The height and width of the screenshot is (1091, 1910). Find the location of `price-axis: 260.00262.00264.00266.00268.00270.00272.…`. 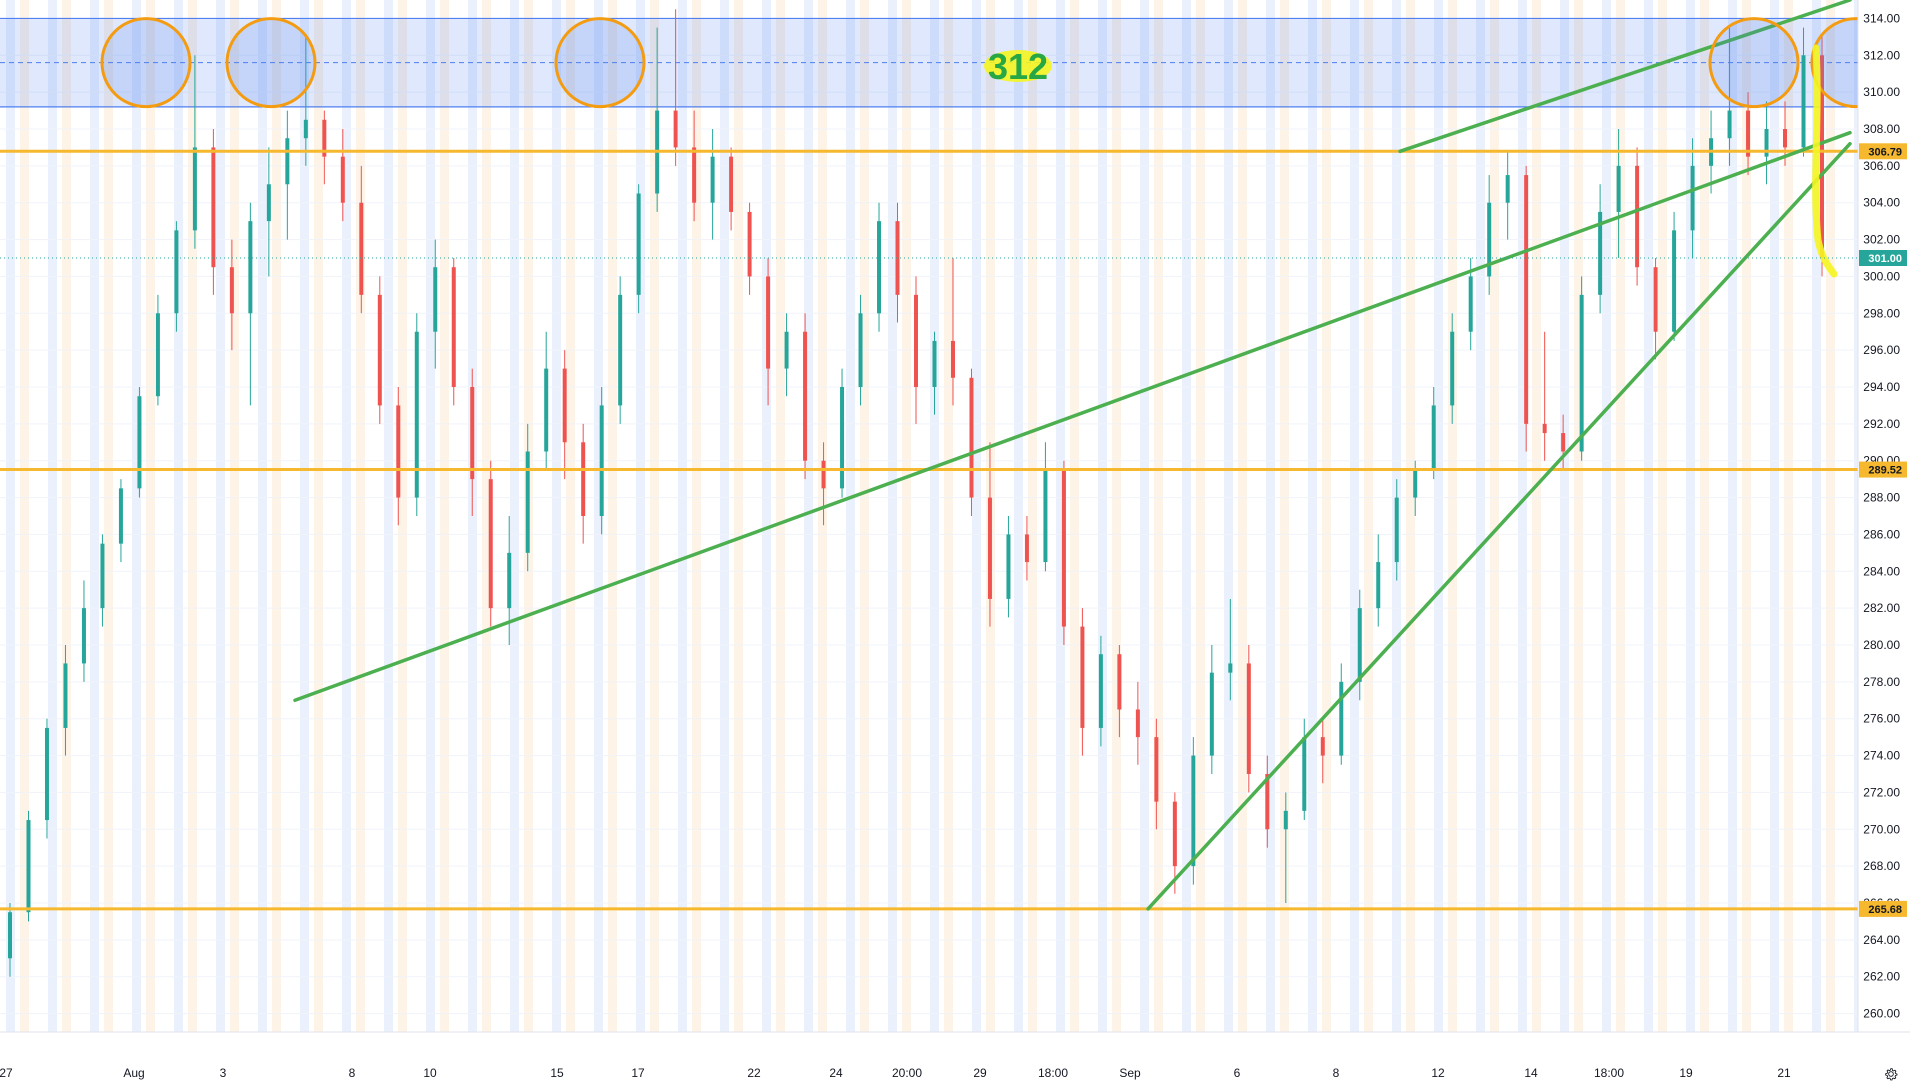

price-axis: 260.00262.00264.00266.00268.00270.00272.… is located at coordinates (1883, 516).